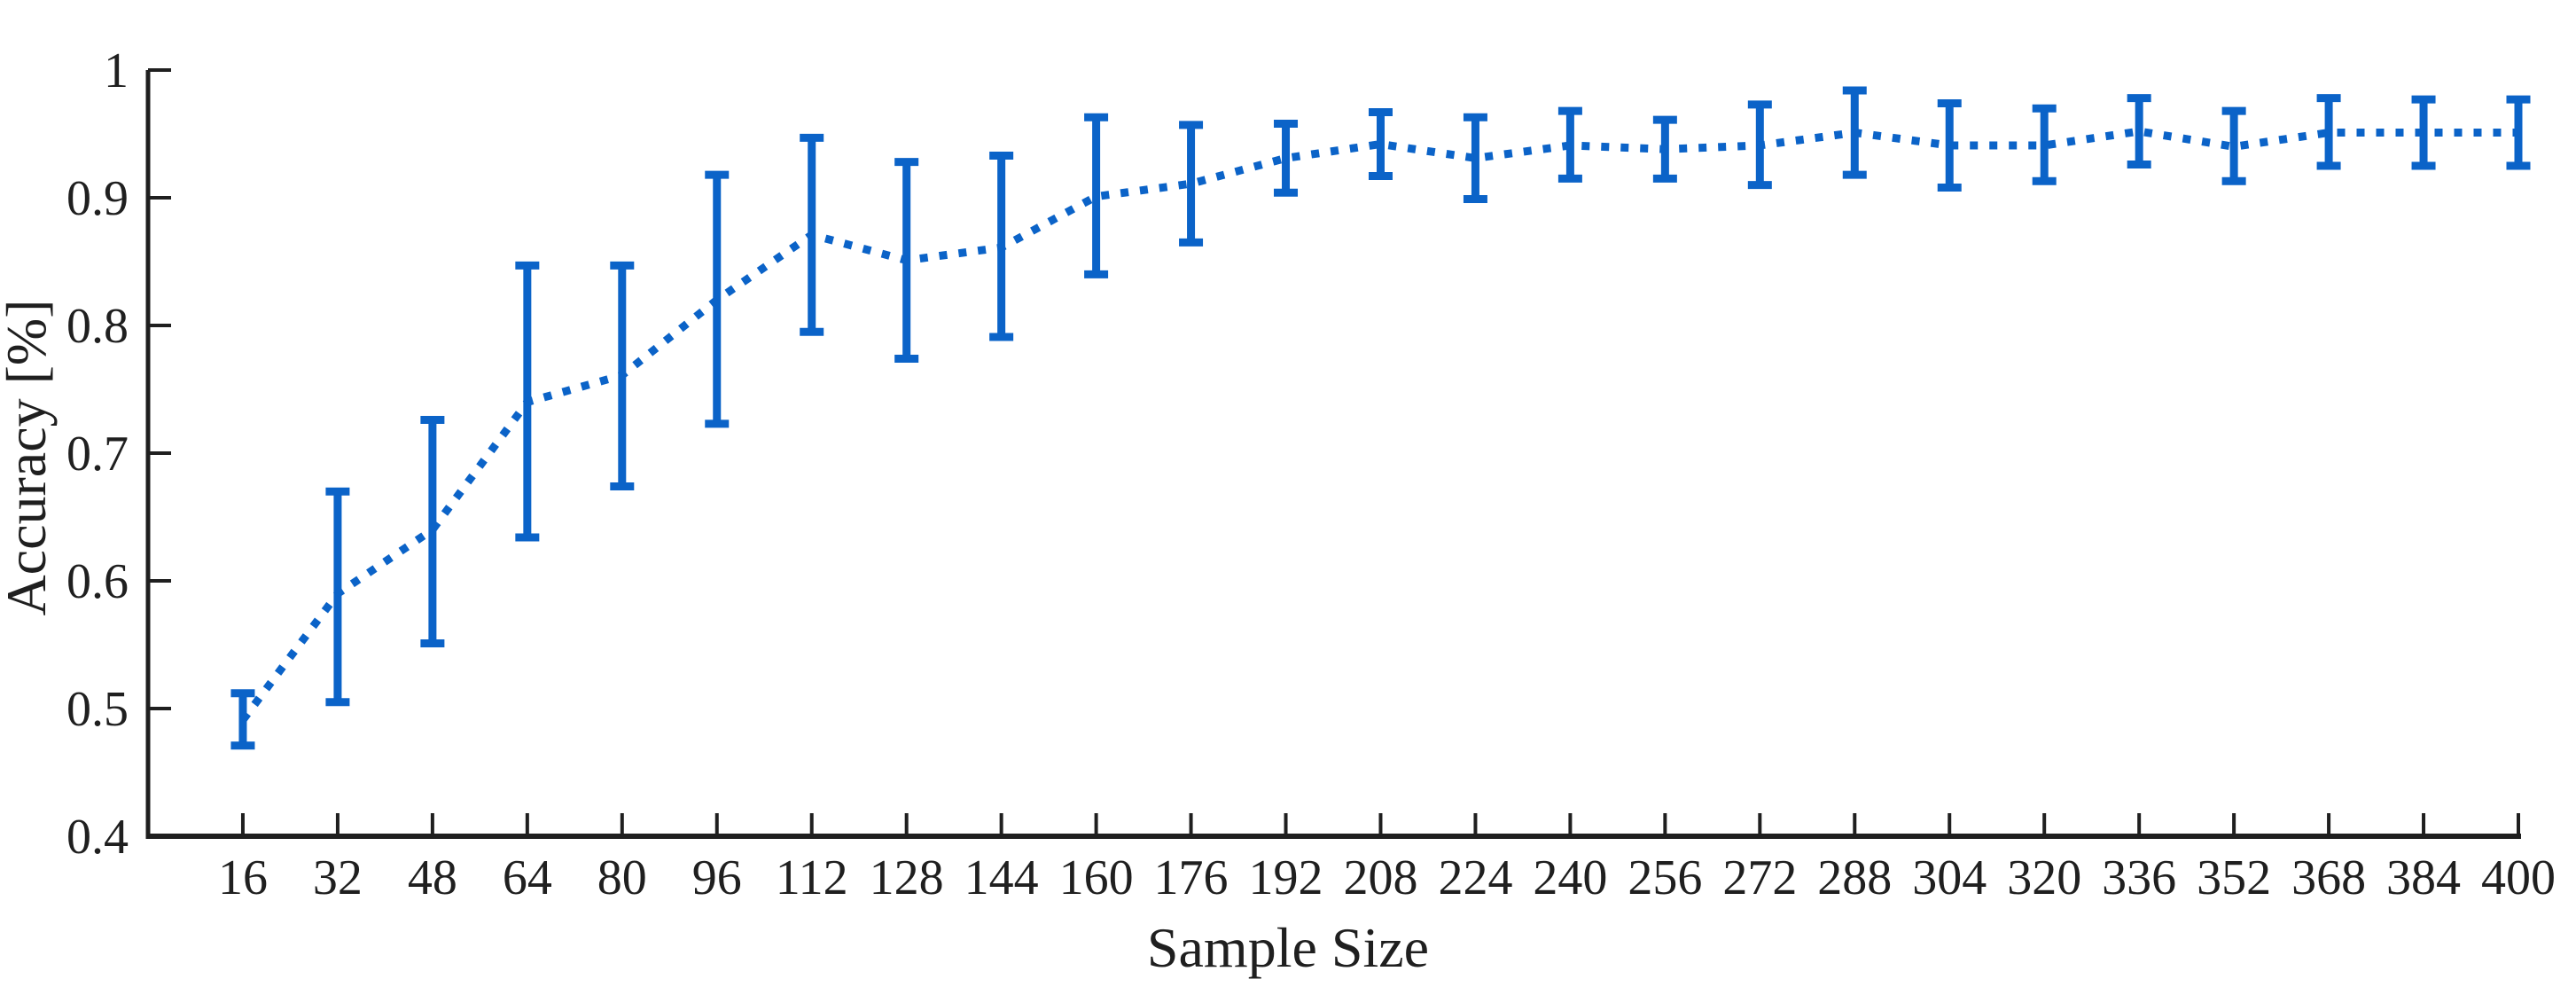 This screenshot has width=2576, height=987. Describe the element at coordinates (97, 837) in the screenshot. I see `y-tick-label: 0.4` at that location.